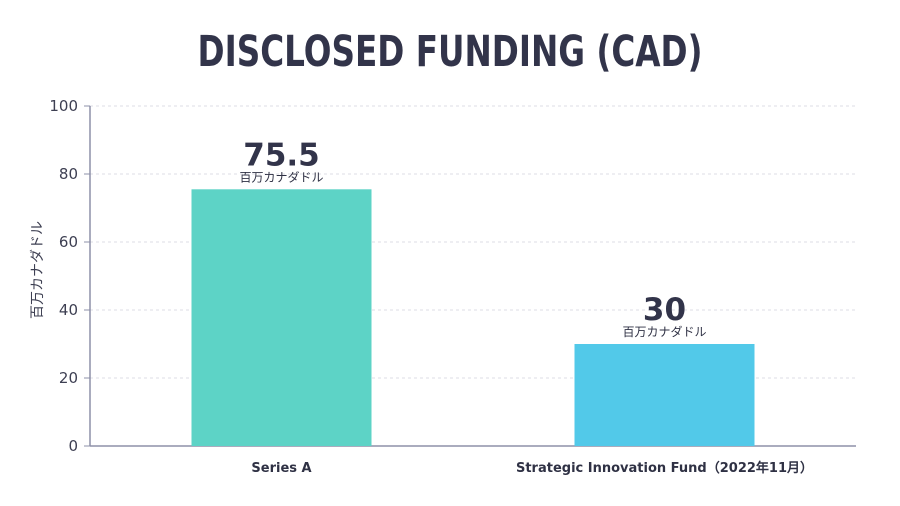 The image size is (900, 506). I want to click on category-label-1: Strategic Innovation Fund（2022年11月）, so click(664, 468).